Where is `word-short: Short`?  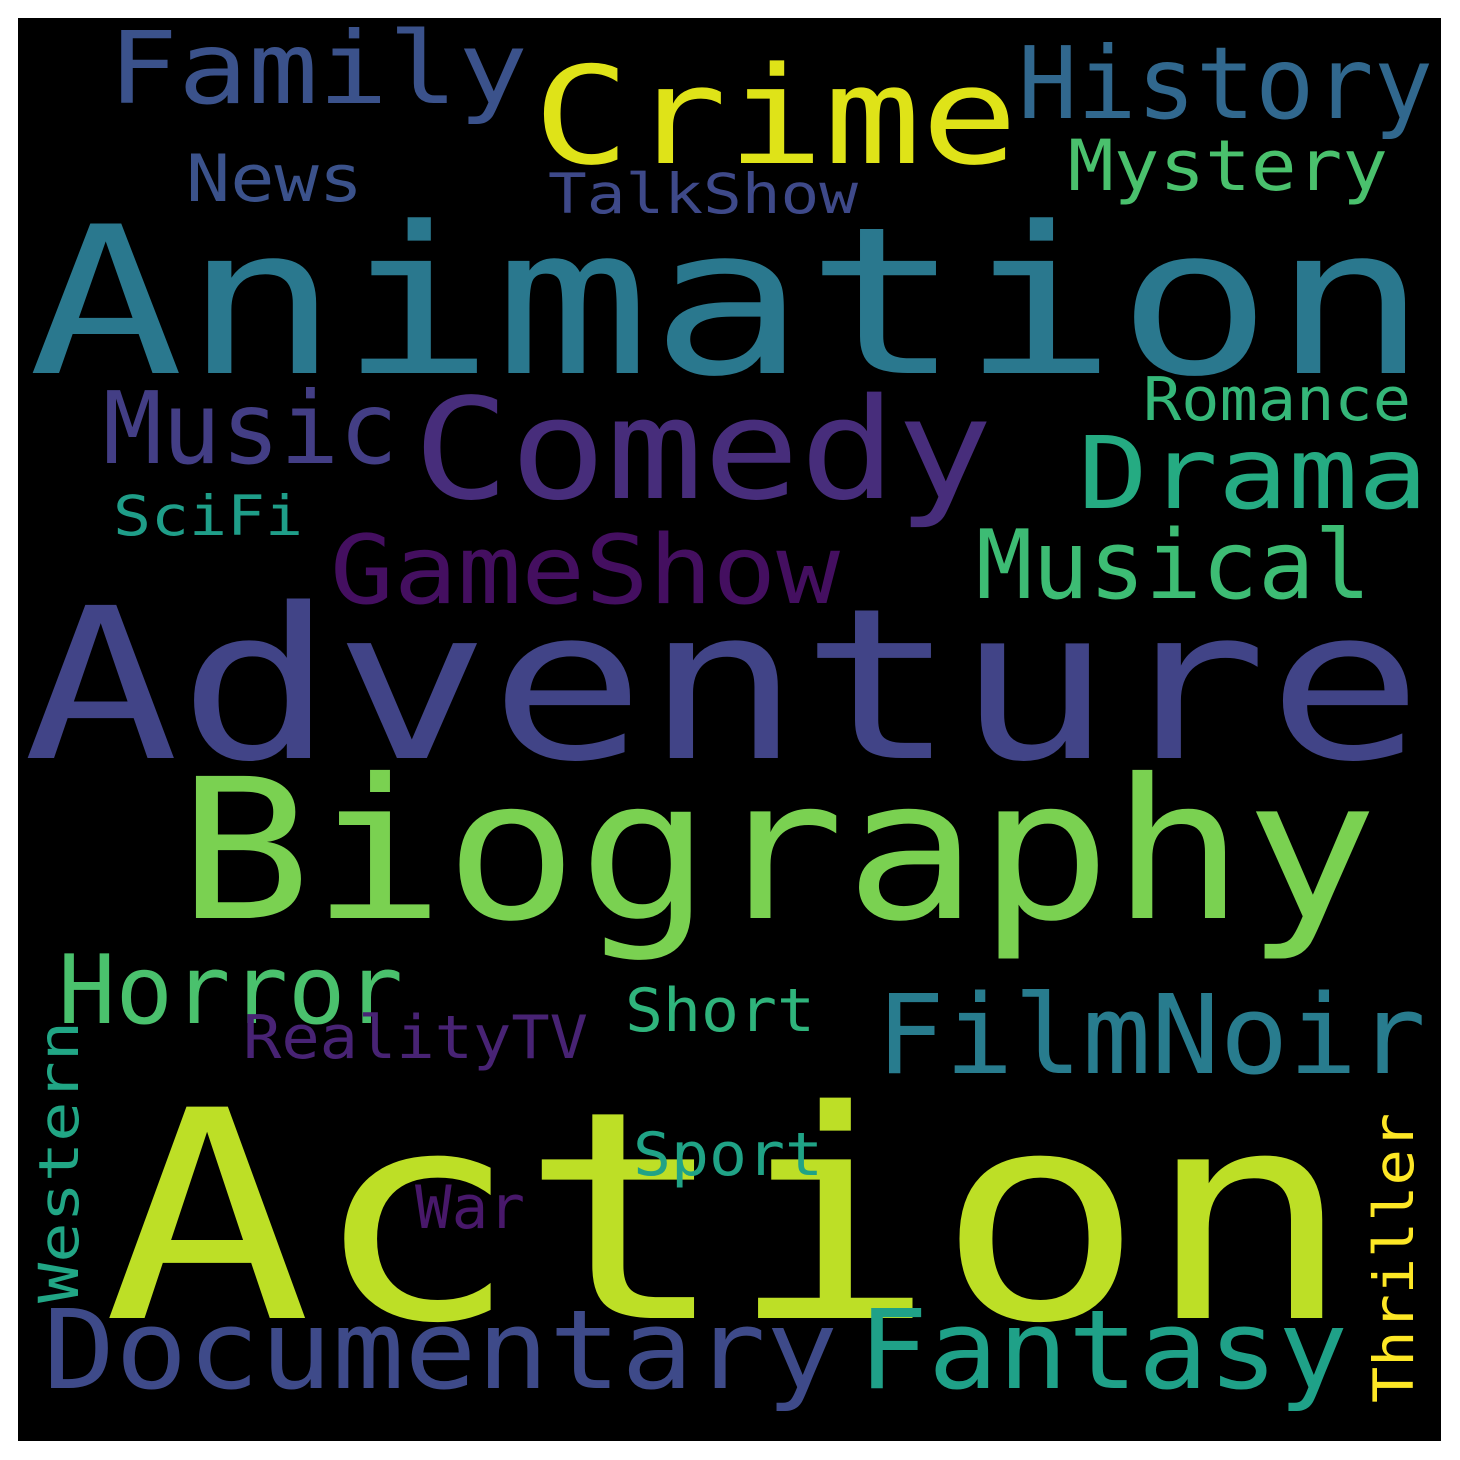 word-short: Short is located at coordinates (720, 1011).